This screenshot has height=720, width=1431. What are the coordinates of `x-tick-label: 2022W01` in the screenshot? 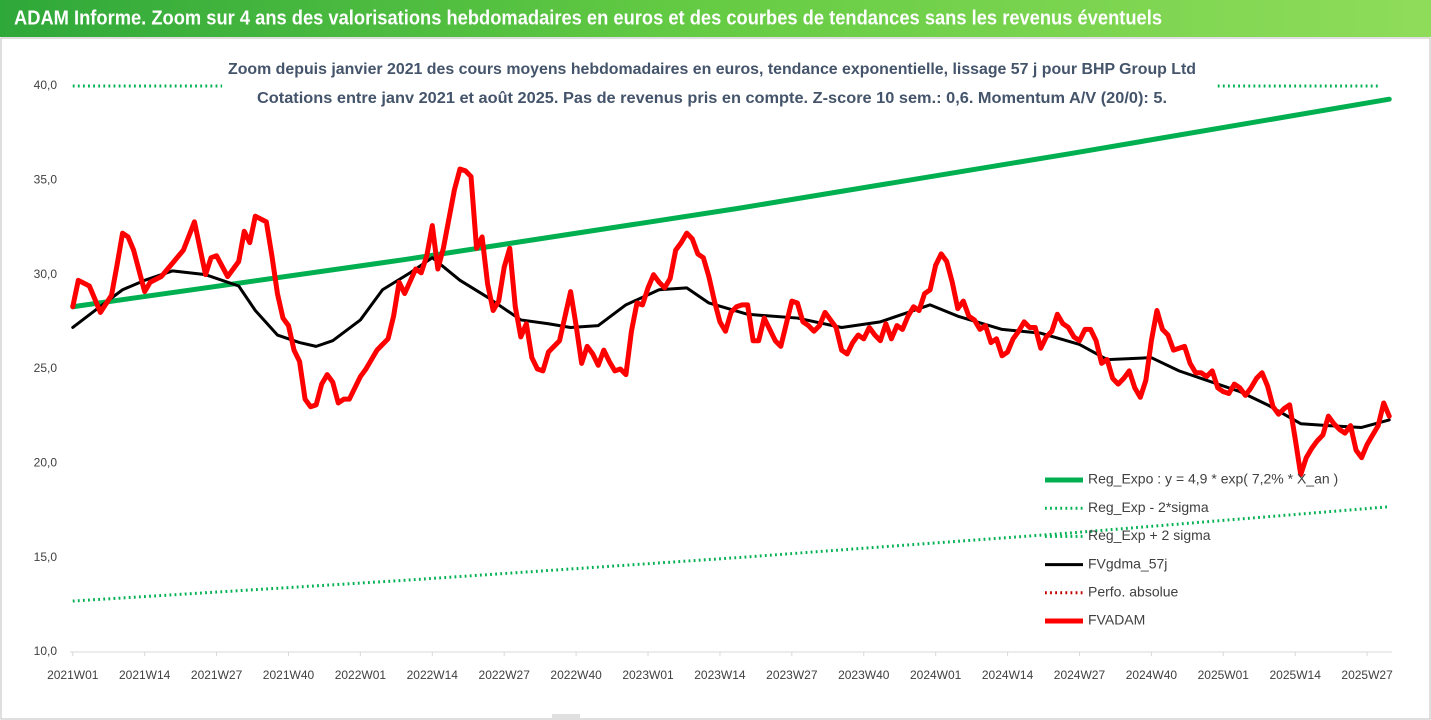 It's located at (361, 675).